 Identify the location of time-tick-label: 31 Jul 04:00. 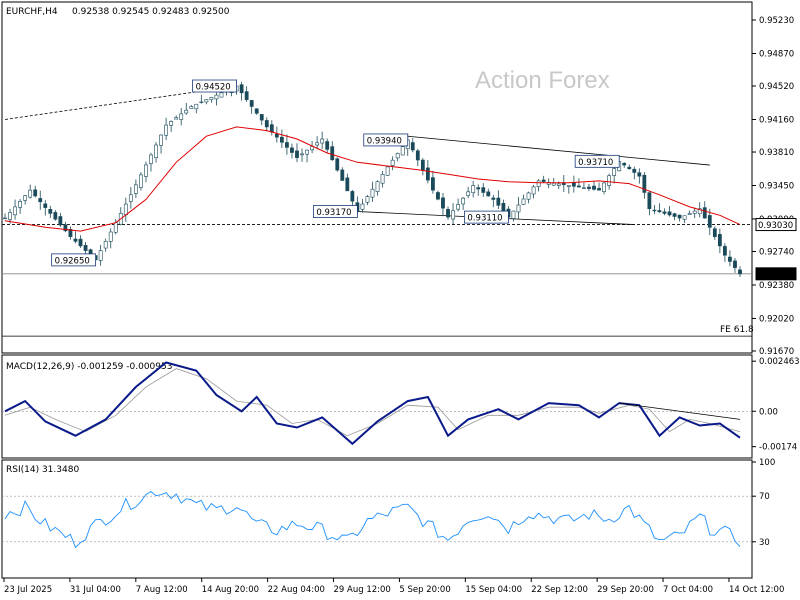
(95, 590).